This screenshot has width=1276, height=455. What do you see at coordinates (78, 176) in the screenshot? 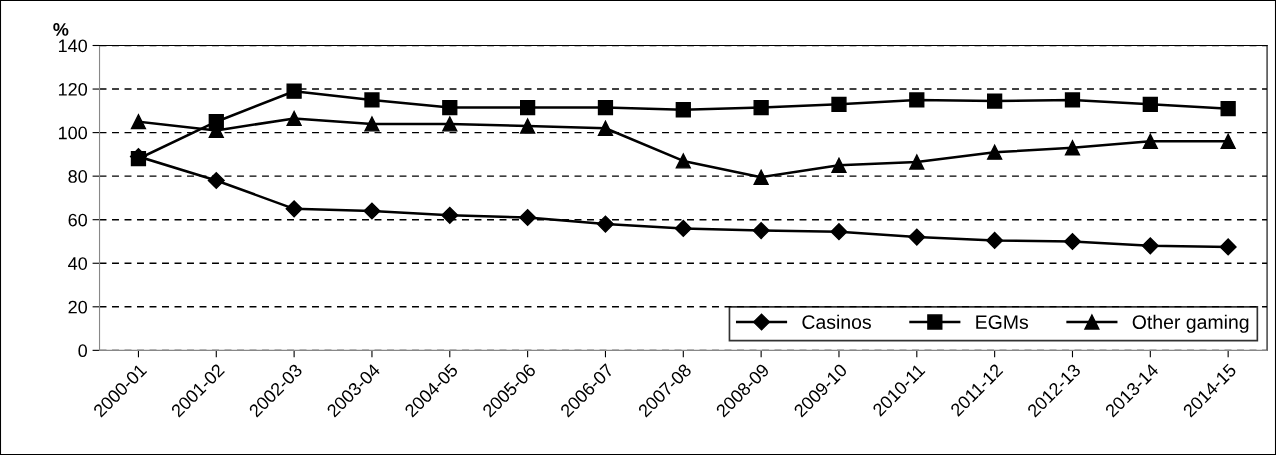
I see `y-tick-label: 80` at bounding box center [78, 176].